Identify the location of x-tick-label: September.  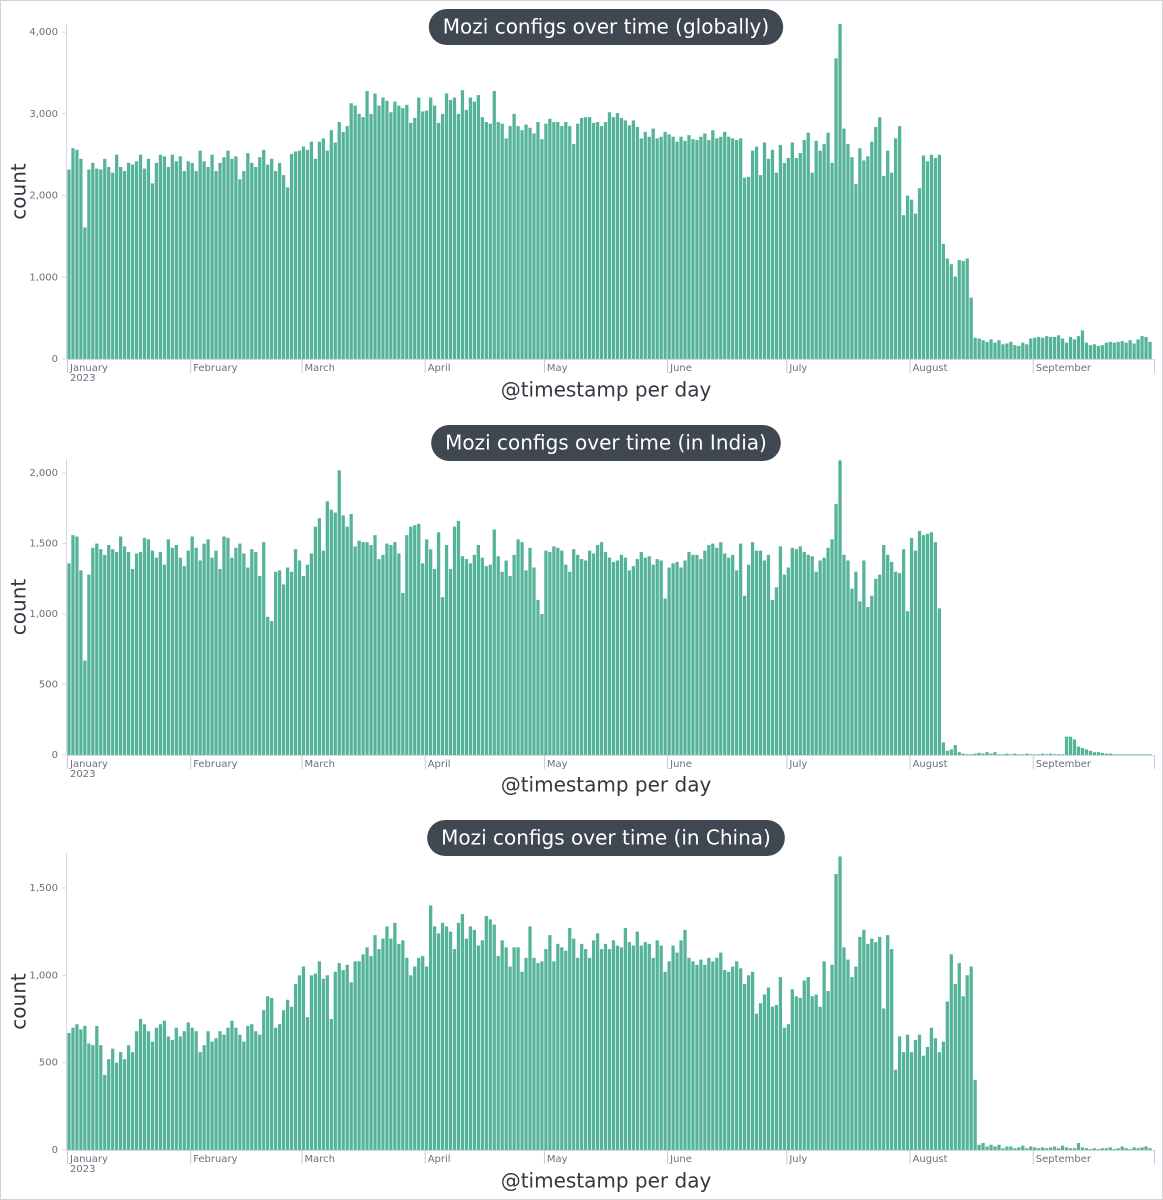
(1064, 368).